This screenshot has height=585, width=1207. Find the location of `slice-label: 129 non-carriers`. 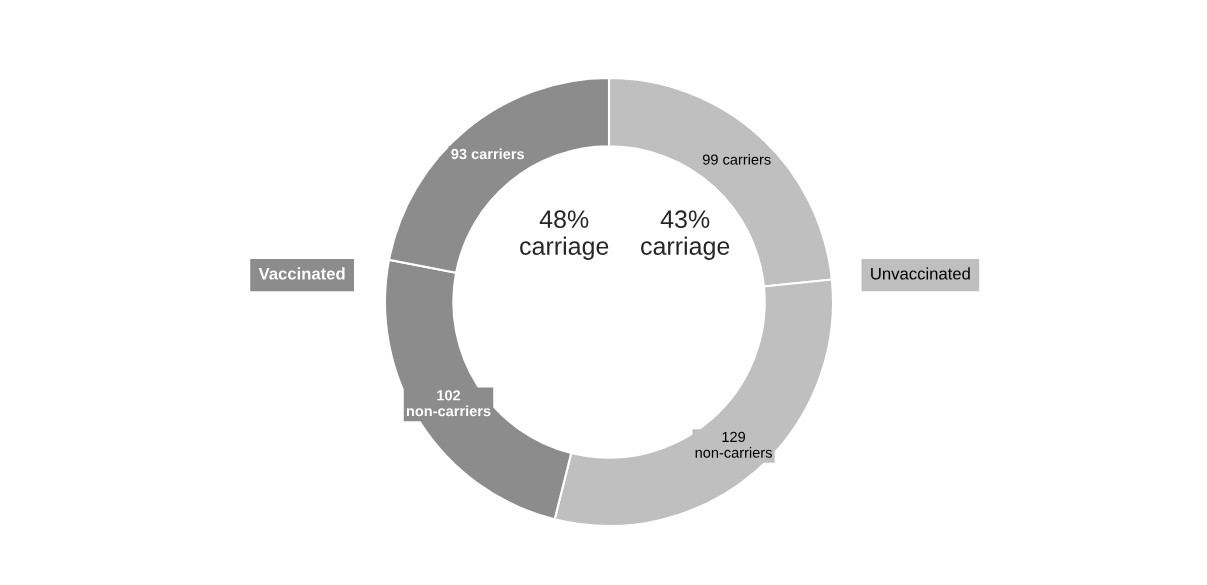

slice-label: 129 non-carriers is located at coordinates (733, 444).